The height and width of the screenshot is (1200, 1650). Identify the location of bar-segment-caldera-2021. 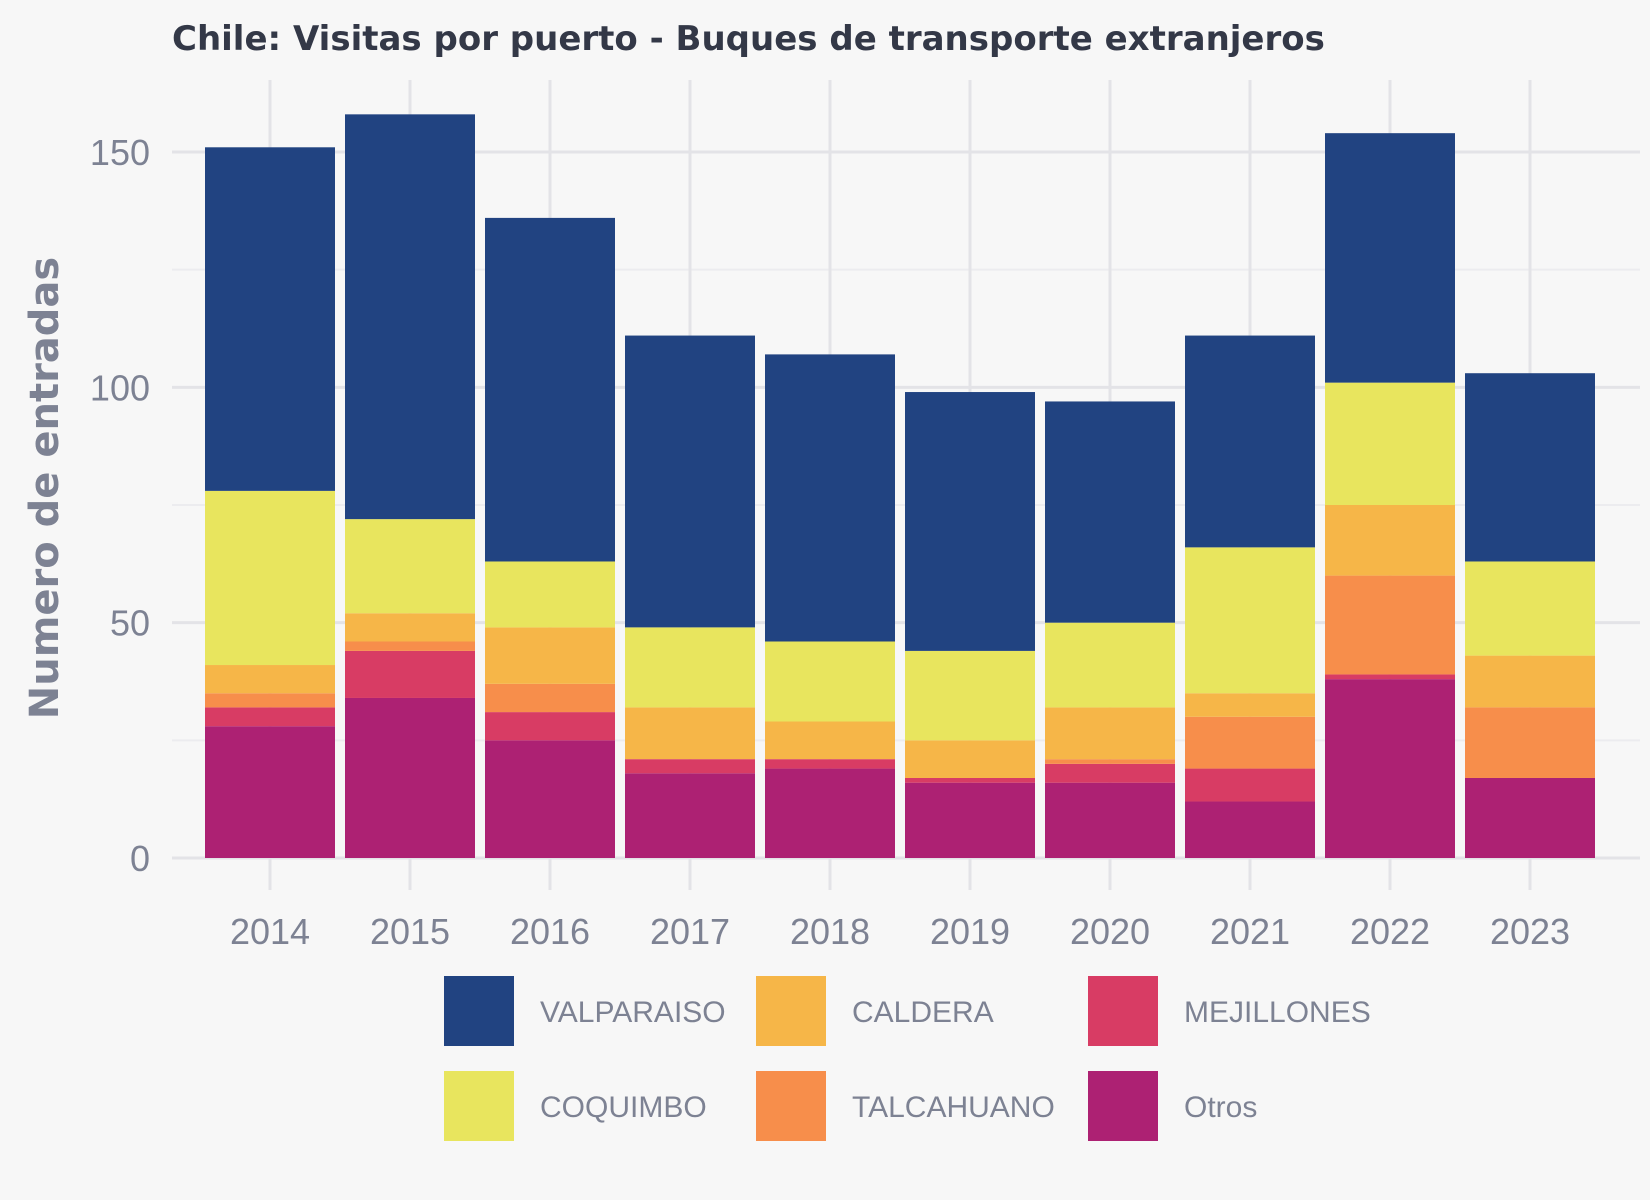
(1250, 705).